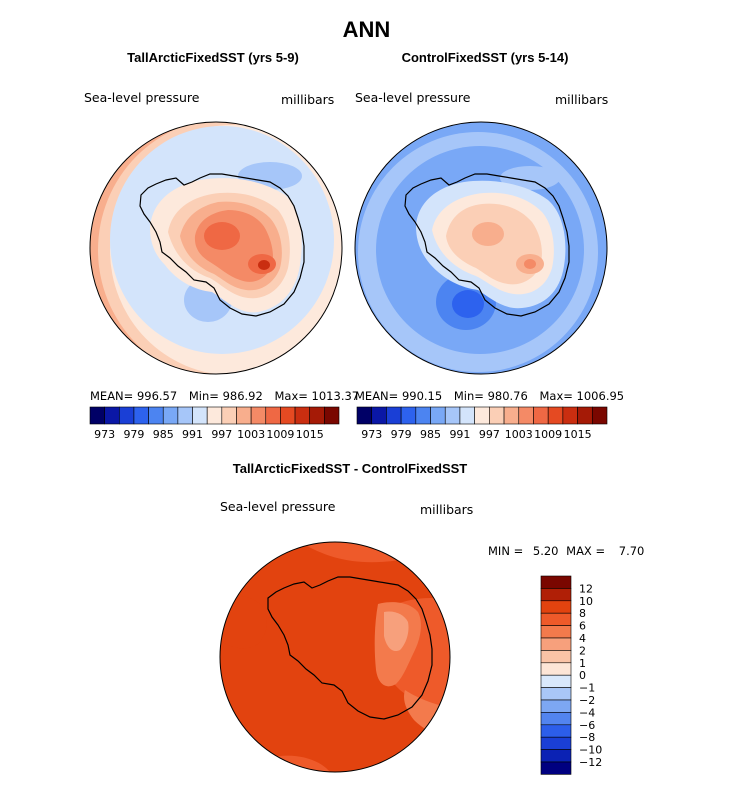 This screenshot has height=788, width=733. What do you see at coordinates (222, 236) in the screenshot?
I see `left-field-max-west` at bounding box center [222, 236].